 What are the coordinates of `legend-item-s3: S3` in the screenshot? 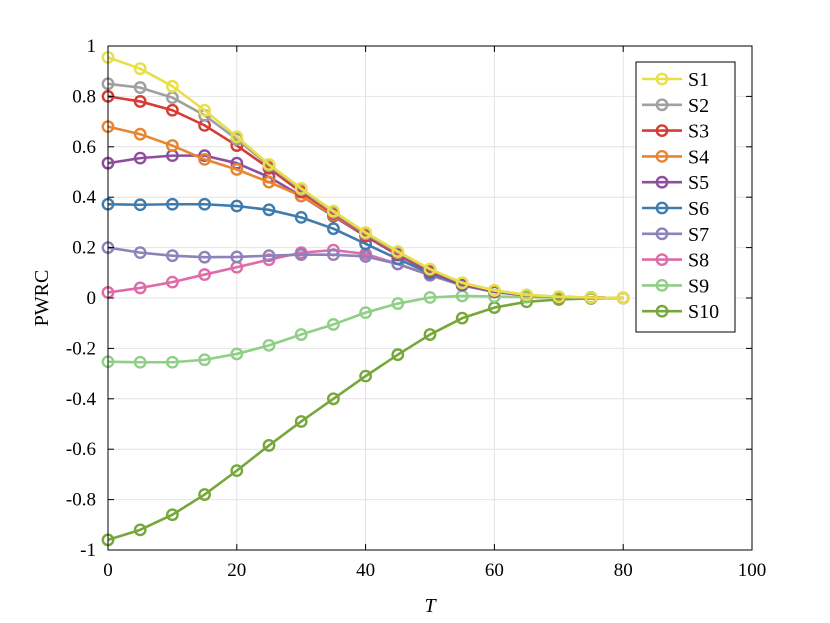 It's located at (675, 132).